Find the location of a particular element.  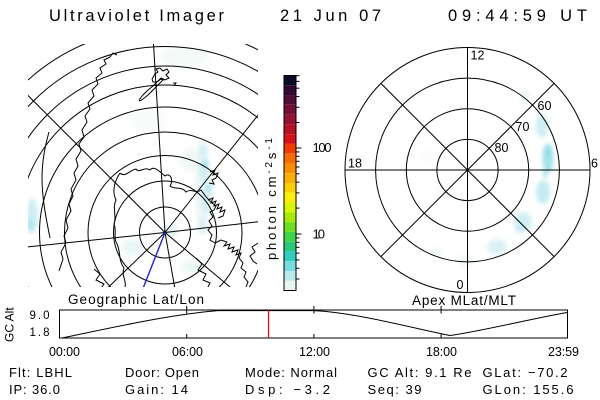

svg-text: 100 is located at coordinates (322, 147).